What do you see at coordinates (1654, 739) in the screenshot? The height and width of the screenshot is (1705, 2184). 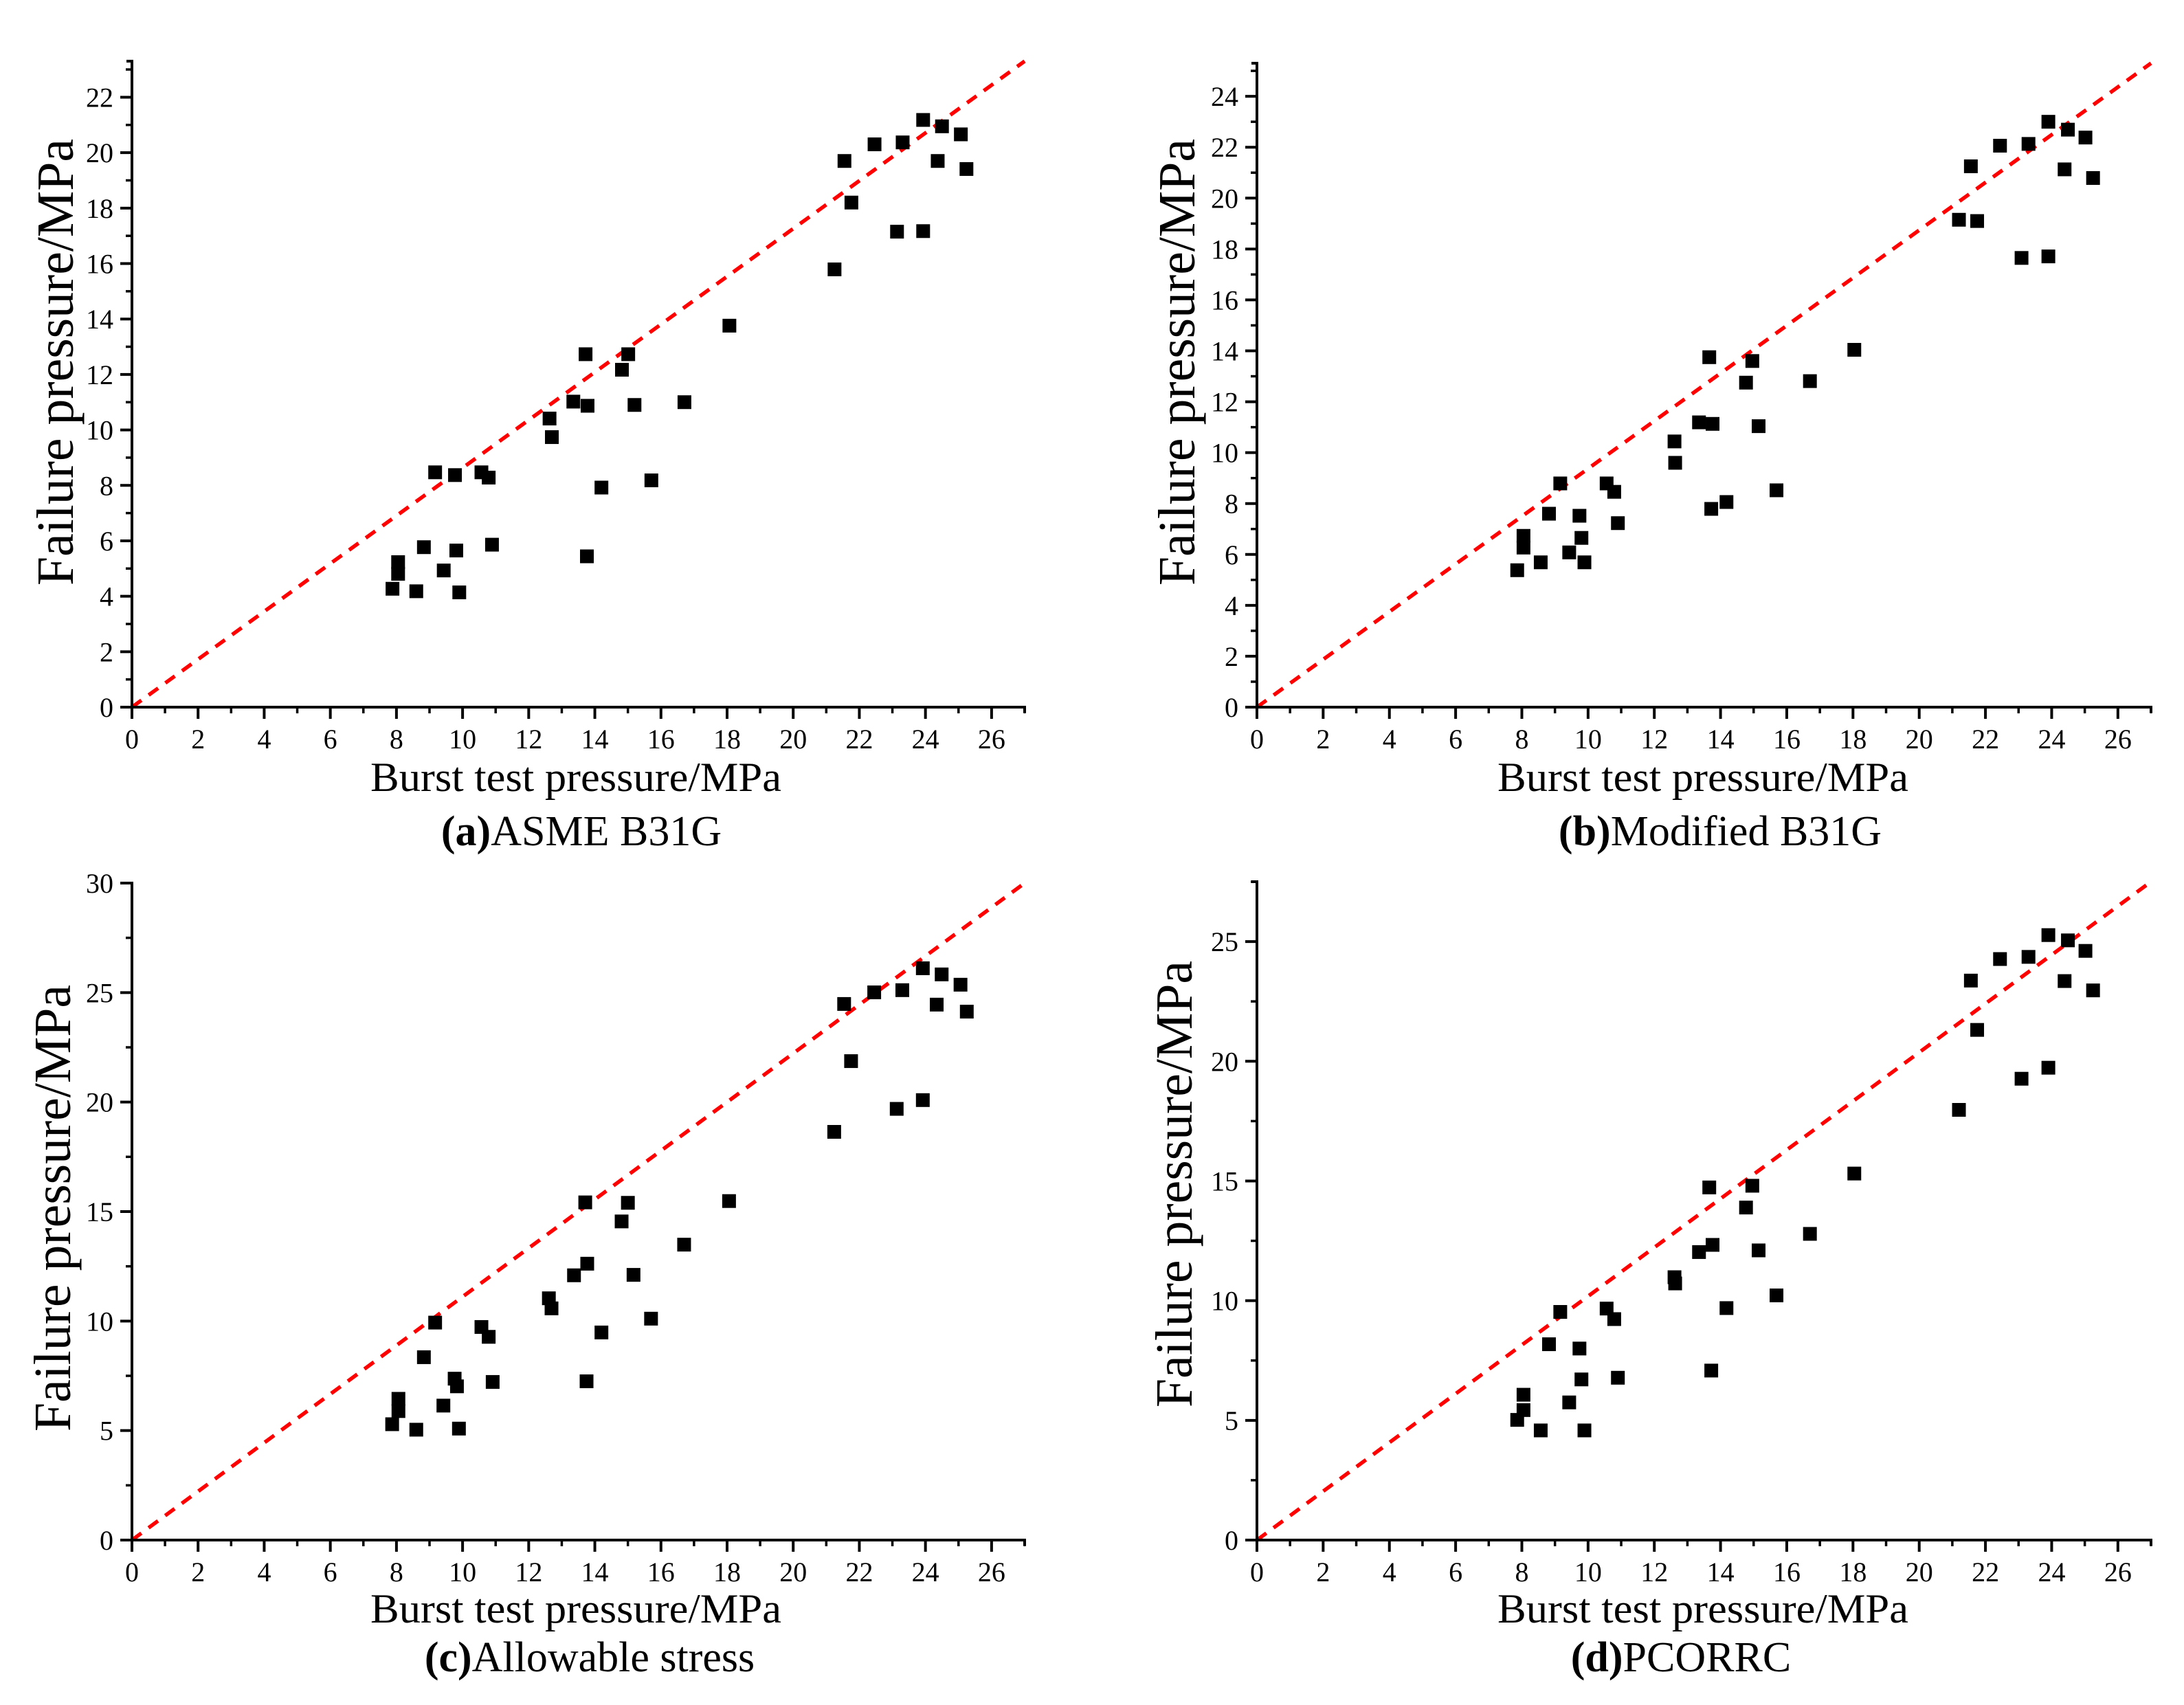 I see `x-tick-label: 12` at bounding box center [1654, 739].